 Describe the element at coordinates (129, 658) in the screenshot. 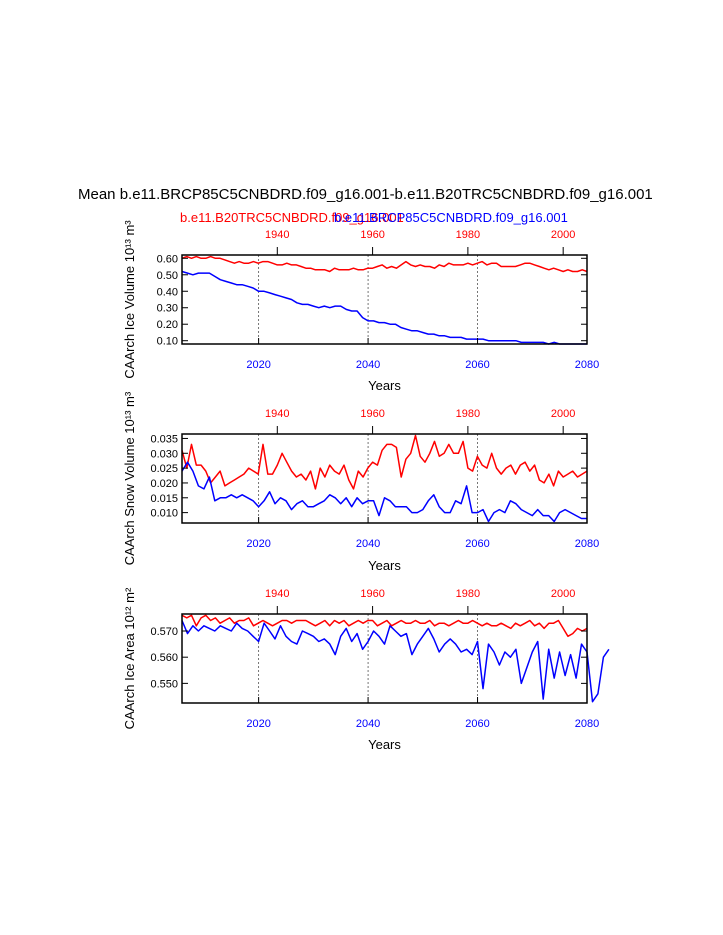

I see `y-axis-label: CAArch Ice Area 10¹² m²` at that location.